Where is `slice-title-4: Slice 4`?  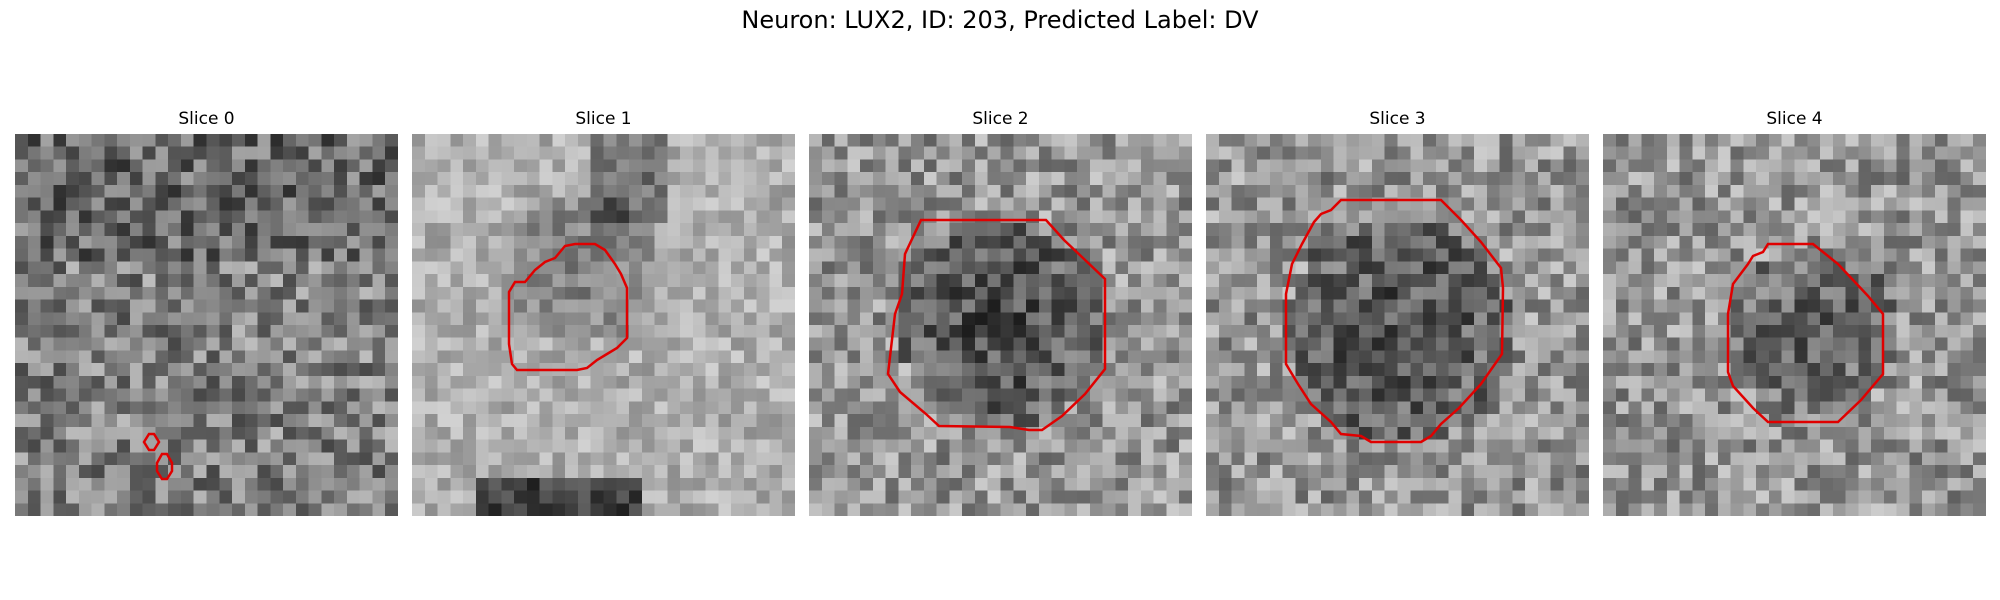
slice-title-4: Slice 4 is located at coordinates (1794, 119).